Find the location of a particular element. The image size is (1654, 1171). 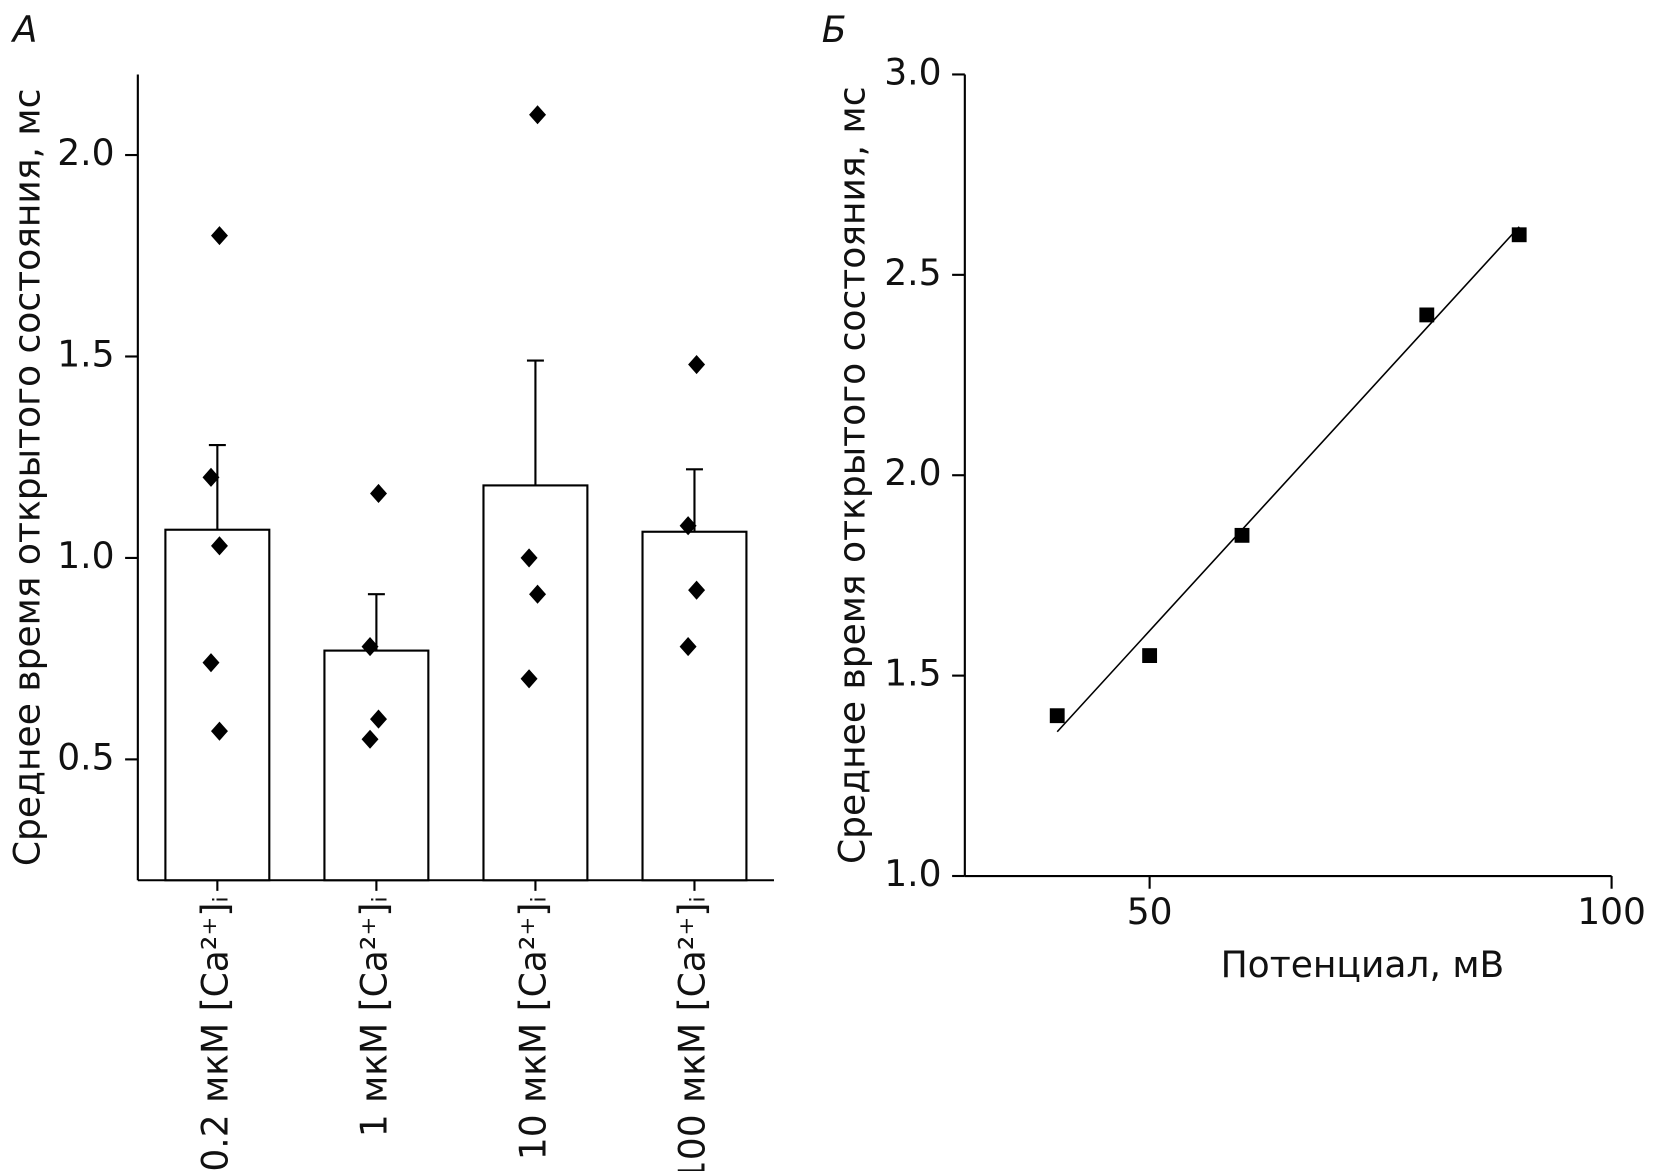

x-tick-label: 1 мкМ [Ca²⁺]ᵢ is located at coordinates (374, 1016).